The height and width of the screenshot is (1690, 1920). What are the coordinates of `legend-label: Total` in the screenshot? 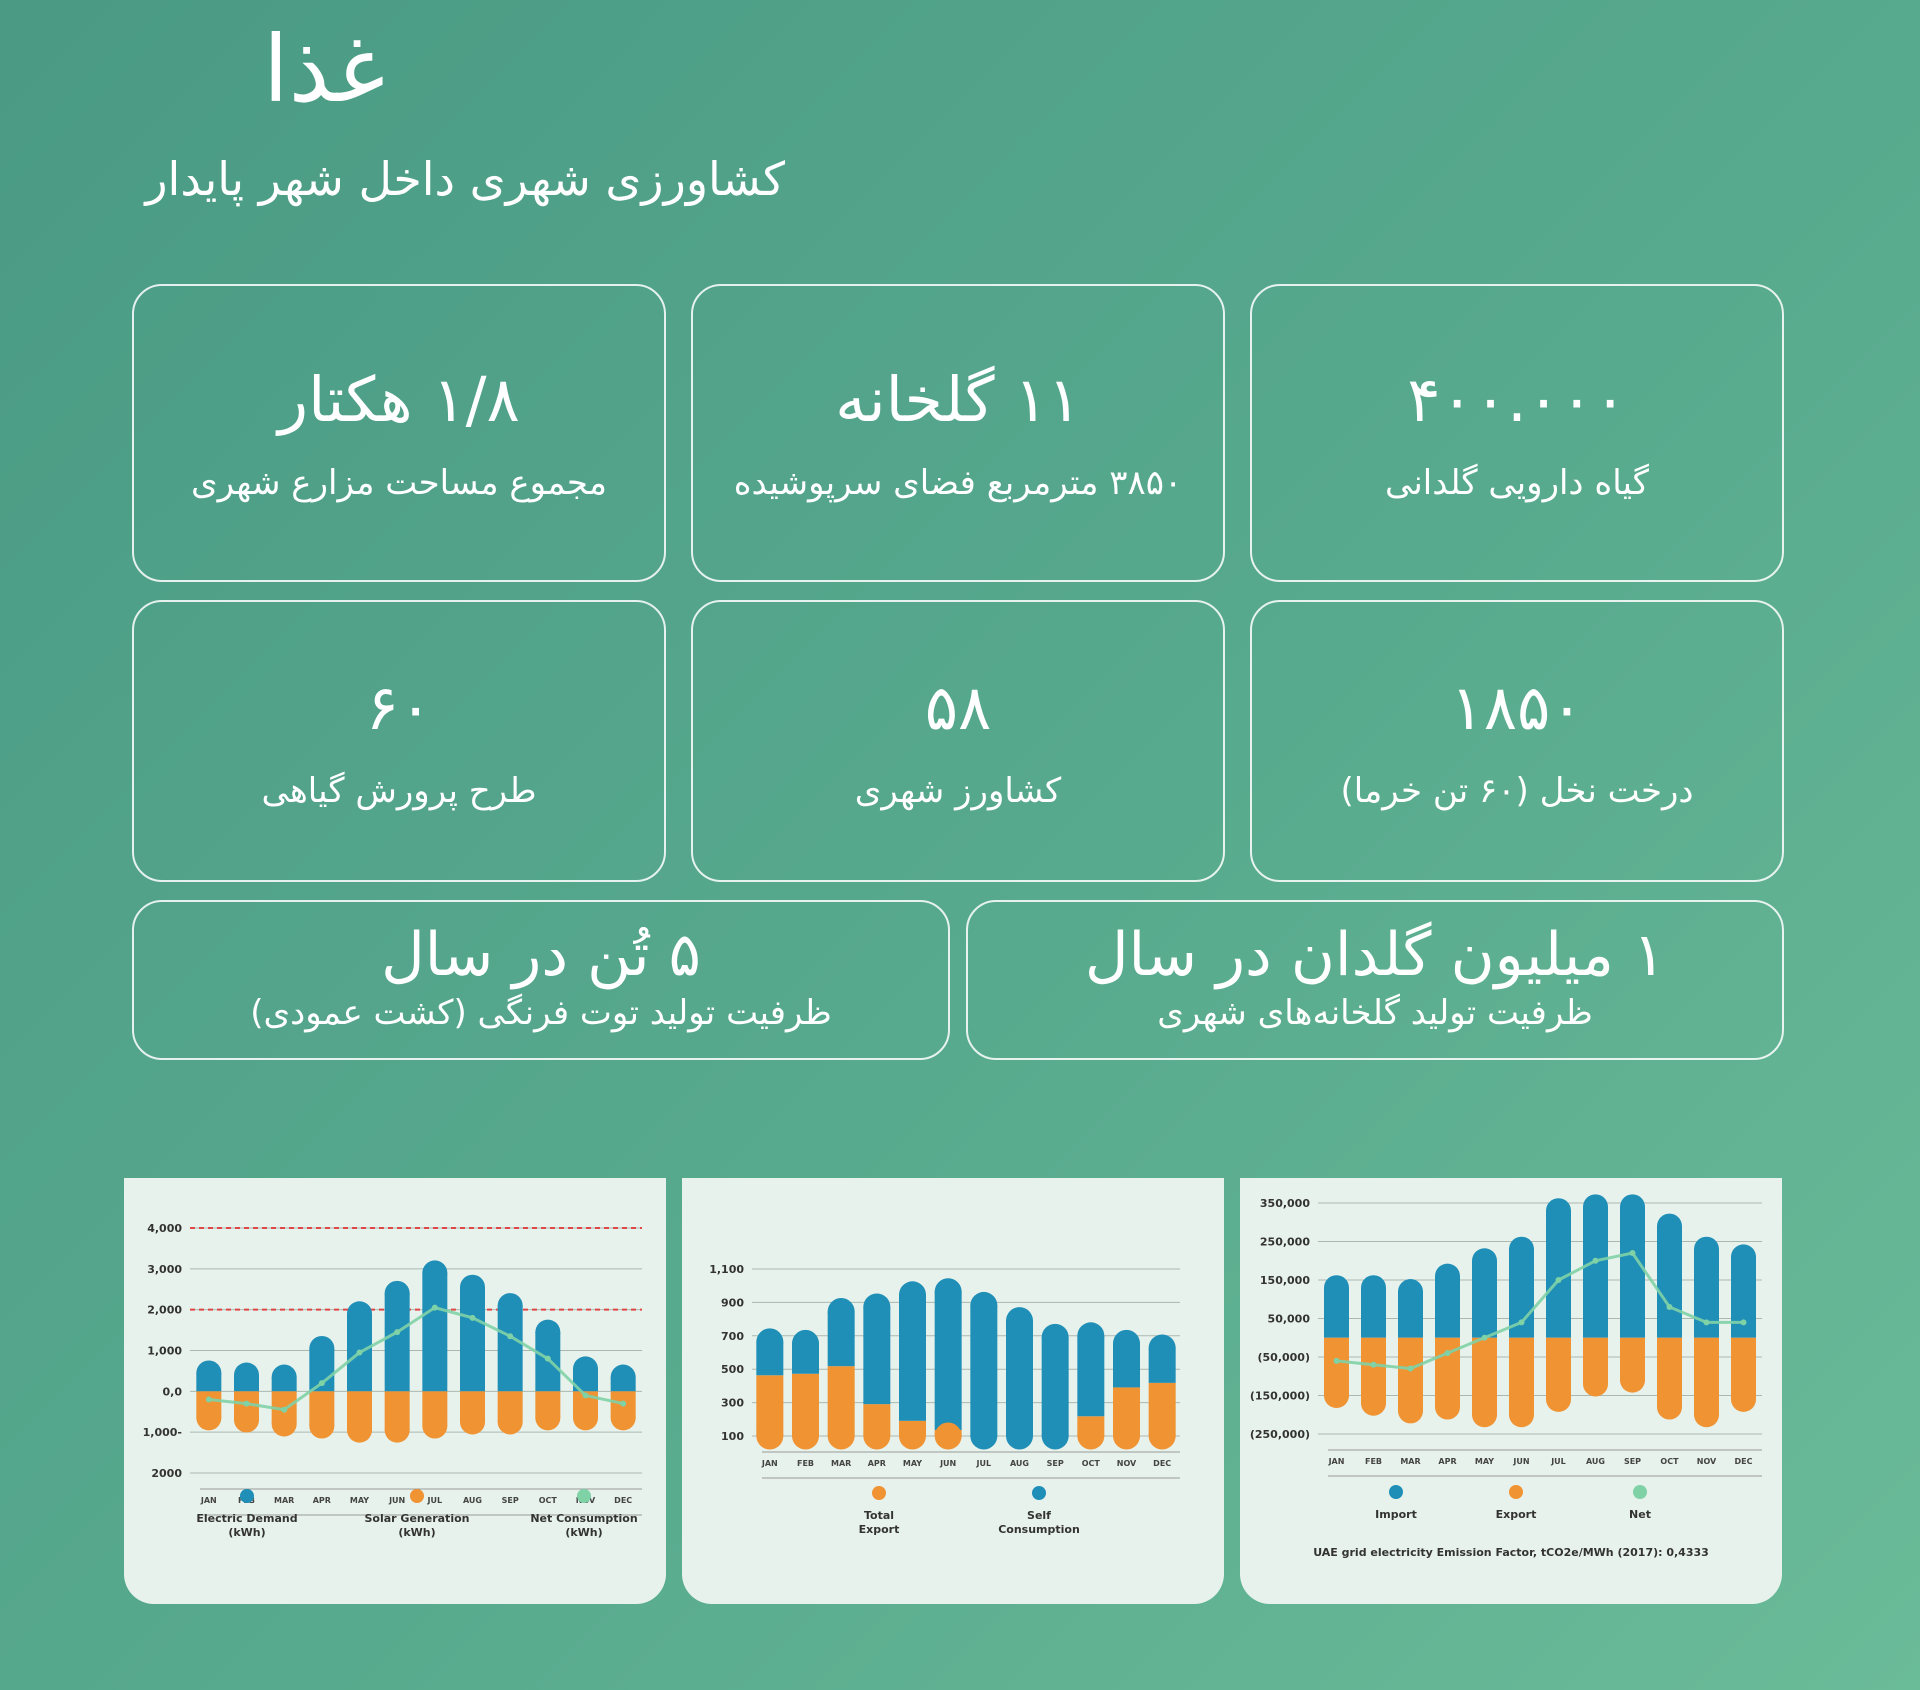 It's located at (879, 1515).